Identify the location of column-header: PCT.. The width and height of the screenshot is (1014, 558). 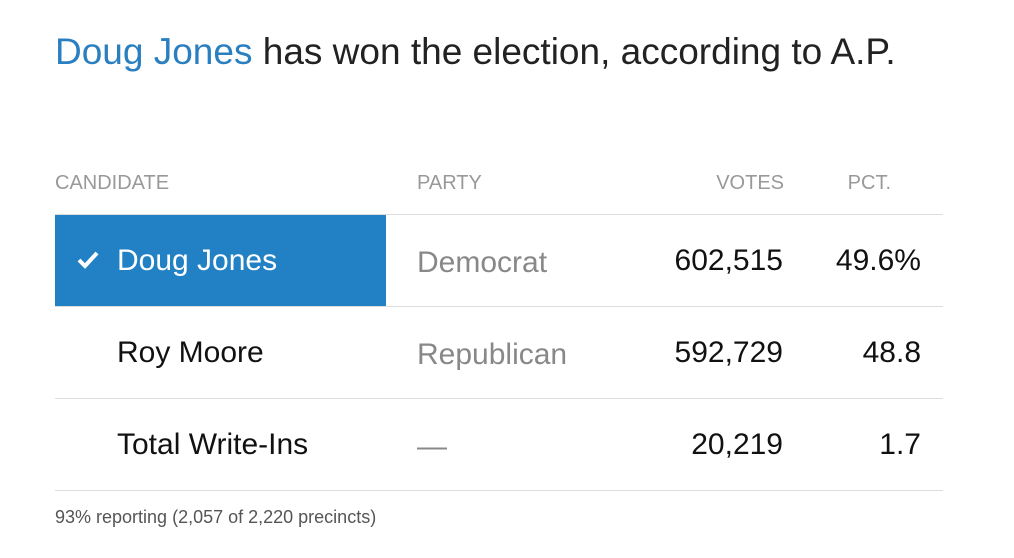
(869, 183).